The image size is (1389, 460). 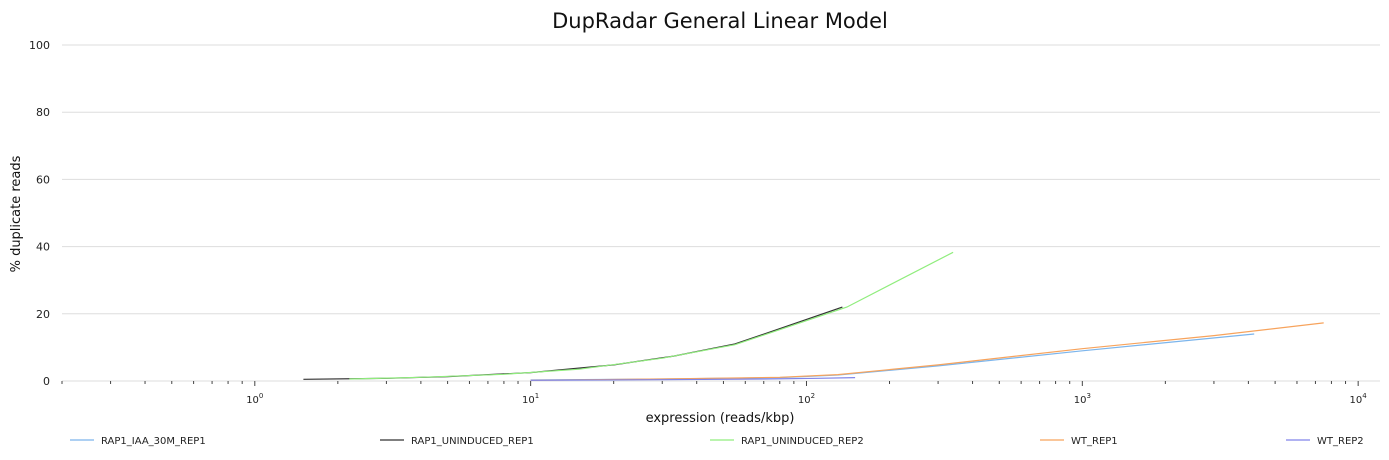 I want to click on series-line-rap1-iaa-30m-rep1, so click(x=892, y=357).